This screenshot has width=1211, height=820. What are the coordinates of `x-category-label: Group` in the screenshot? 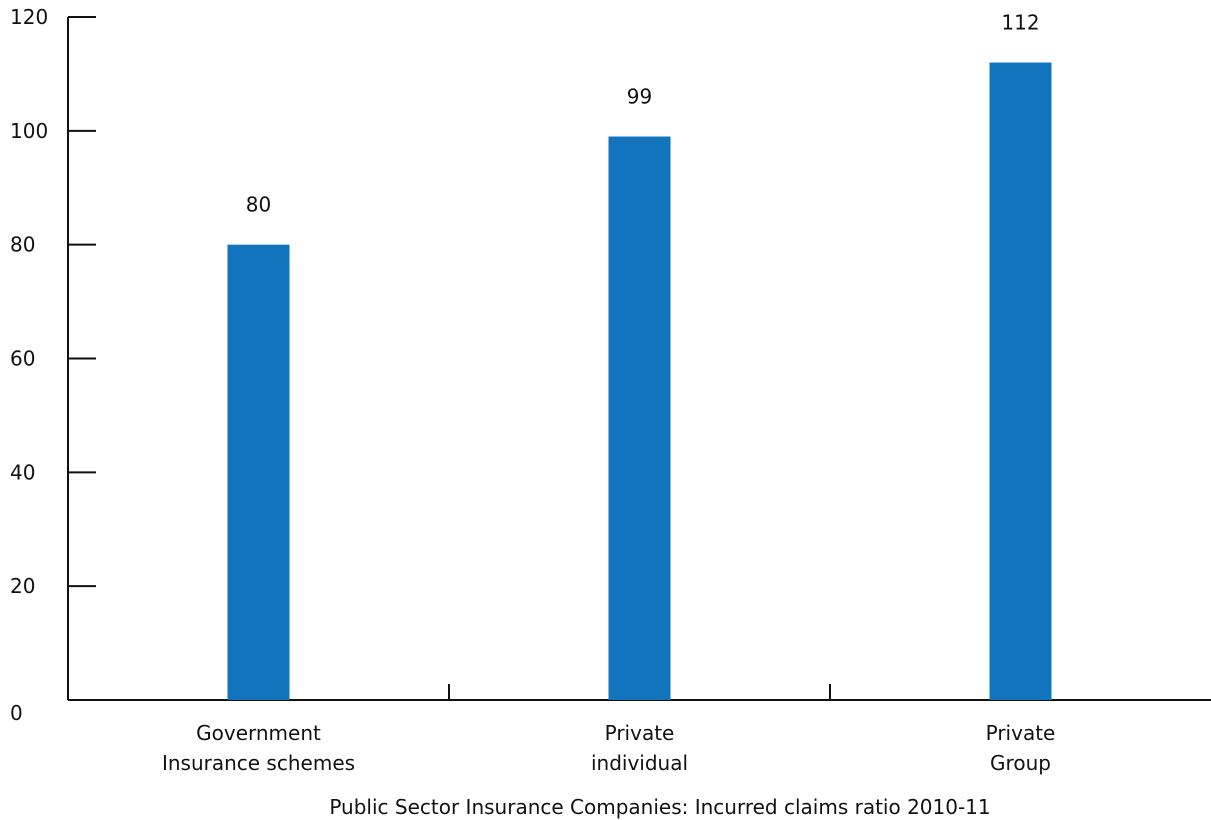 It's located at (1020, 763).